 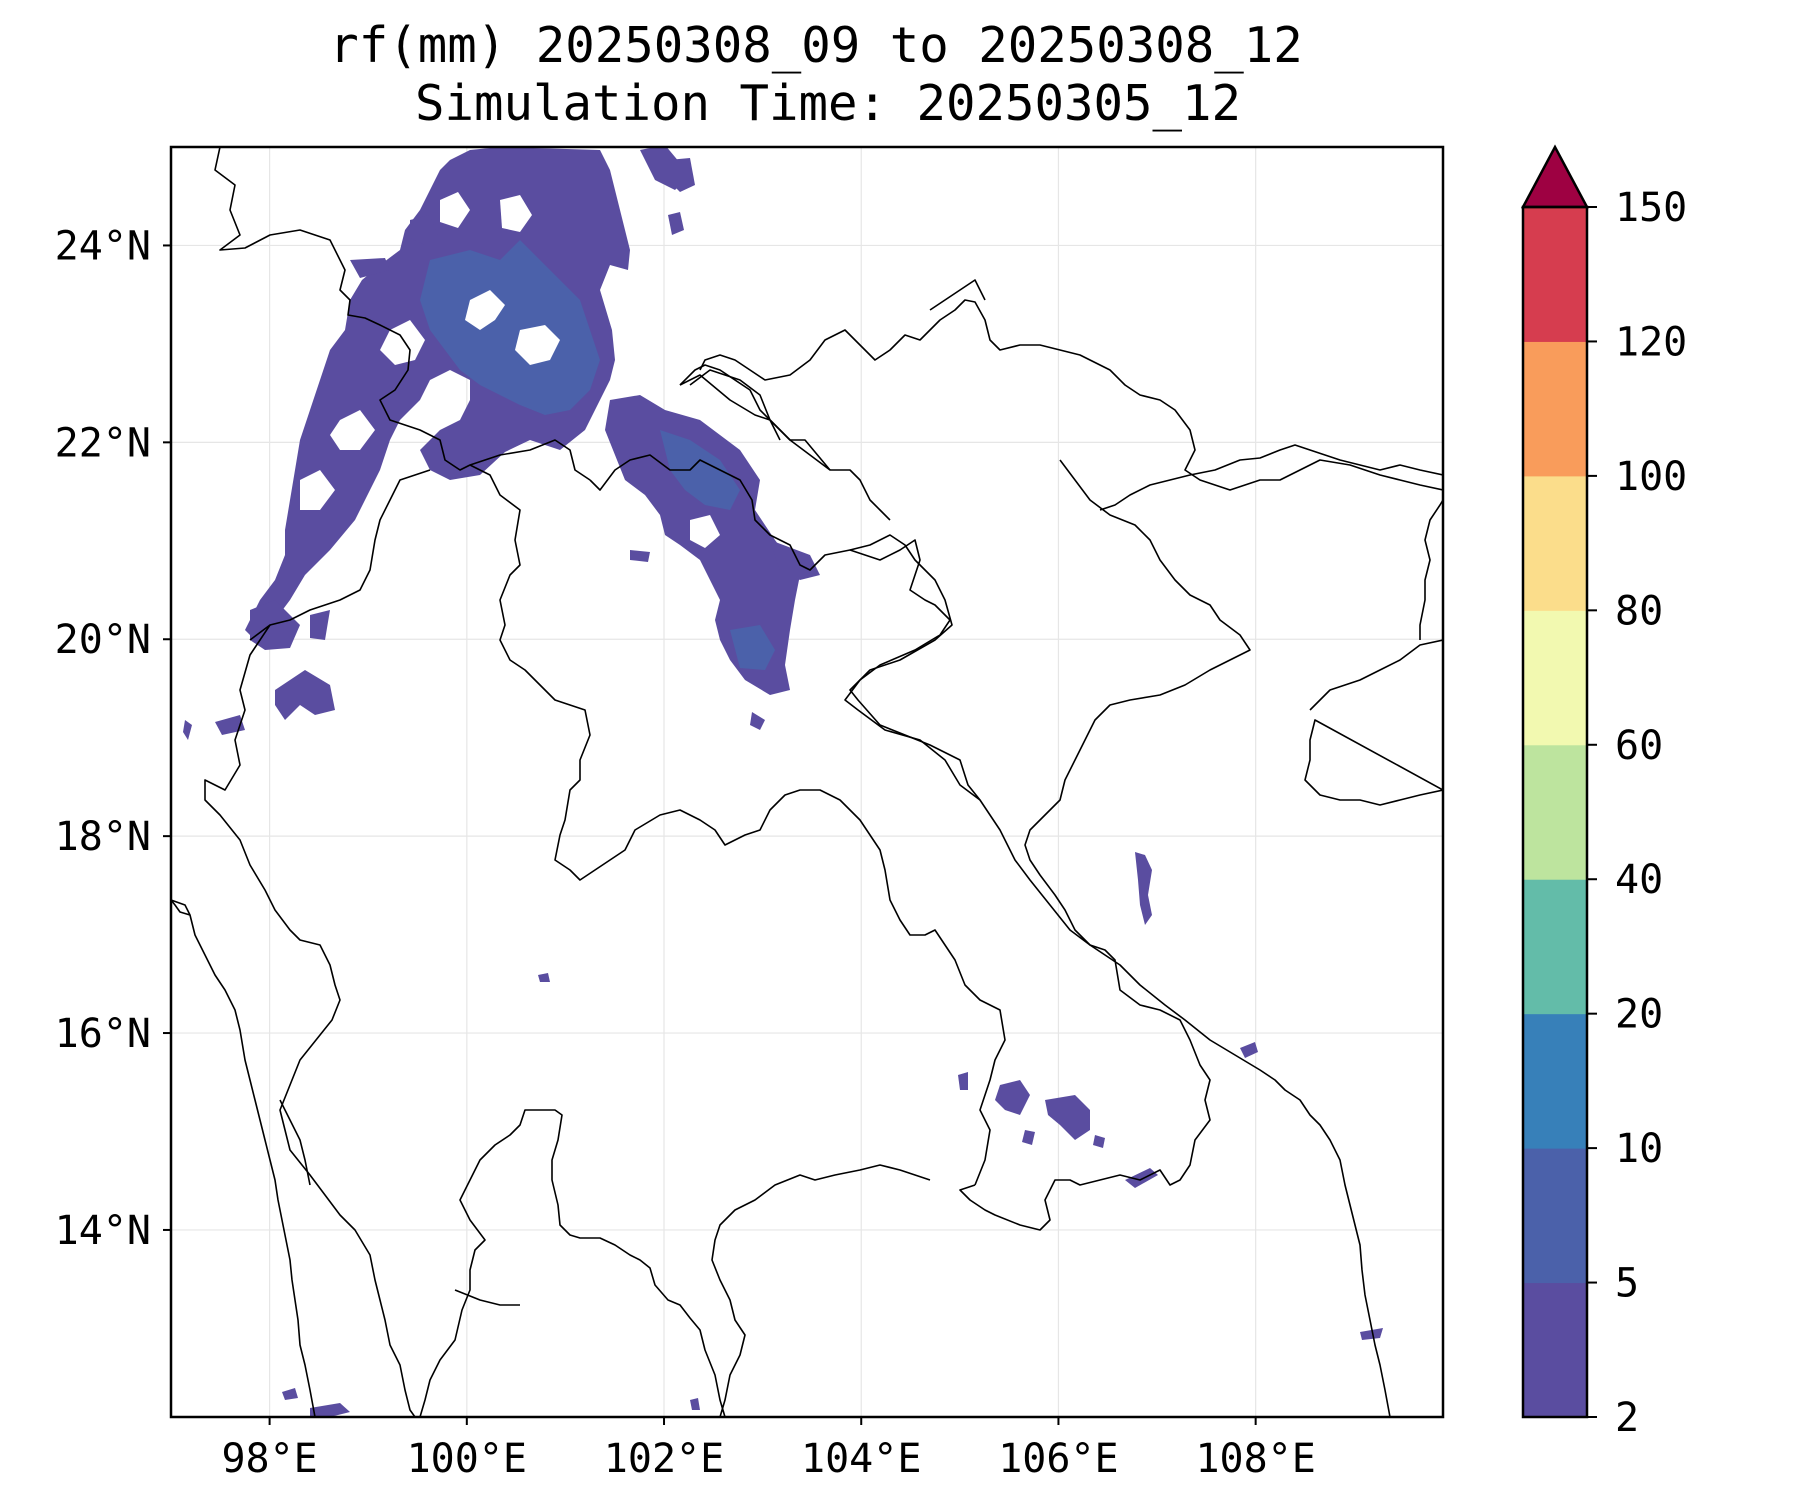 What do you see at coordinates (861, 1459) in the screenshot?
I see `x-tick-label: 104°E` at bounding box center [861, 1459].